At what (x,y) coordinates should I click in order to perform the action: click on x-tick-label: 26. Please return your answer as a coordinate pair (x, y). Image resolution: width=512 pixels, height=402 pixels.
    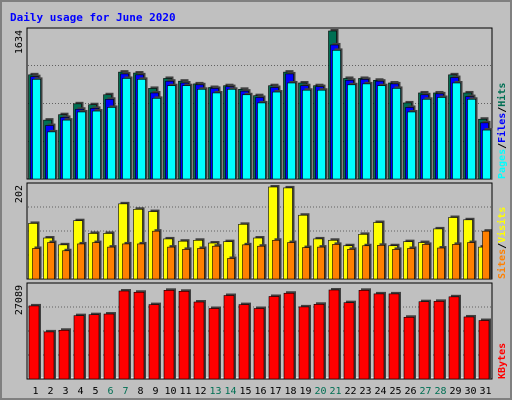
    Looking at the image, I should click on (410, 391).